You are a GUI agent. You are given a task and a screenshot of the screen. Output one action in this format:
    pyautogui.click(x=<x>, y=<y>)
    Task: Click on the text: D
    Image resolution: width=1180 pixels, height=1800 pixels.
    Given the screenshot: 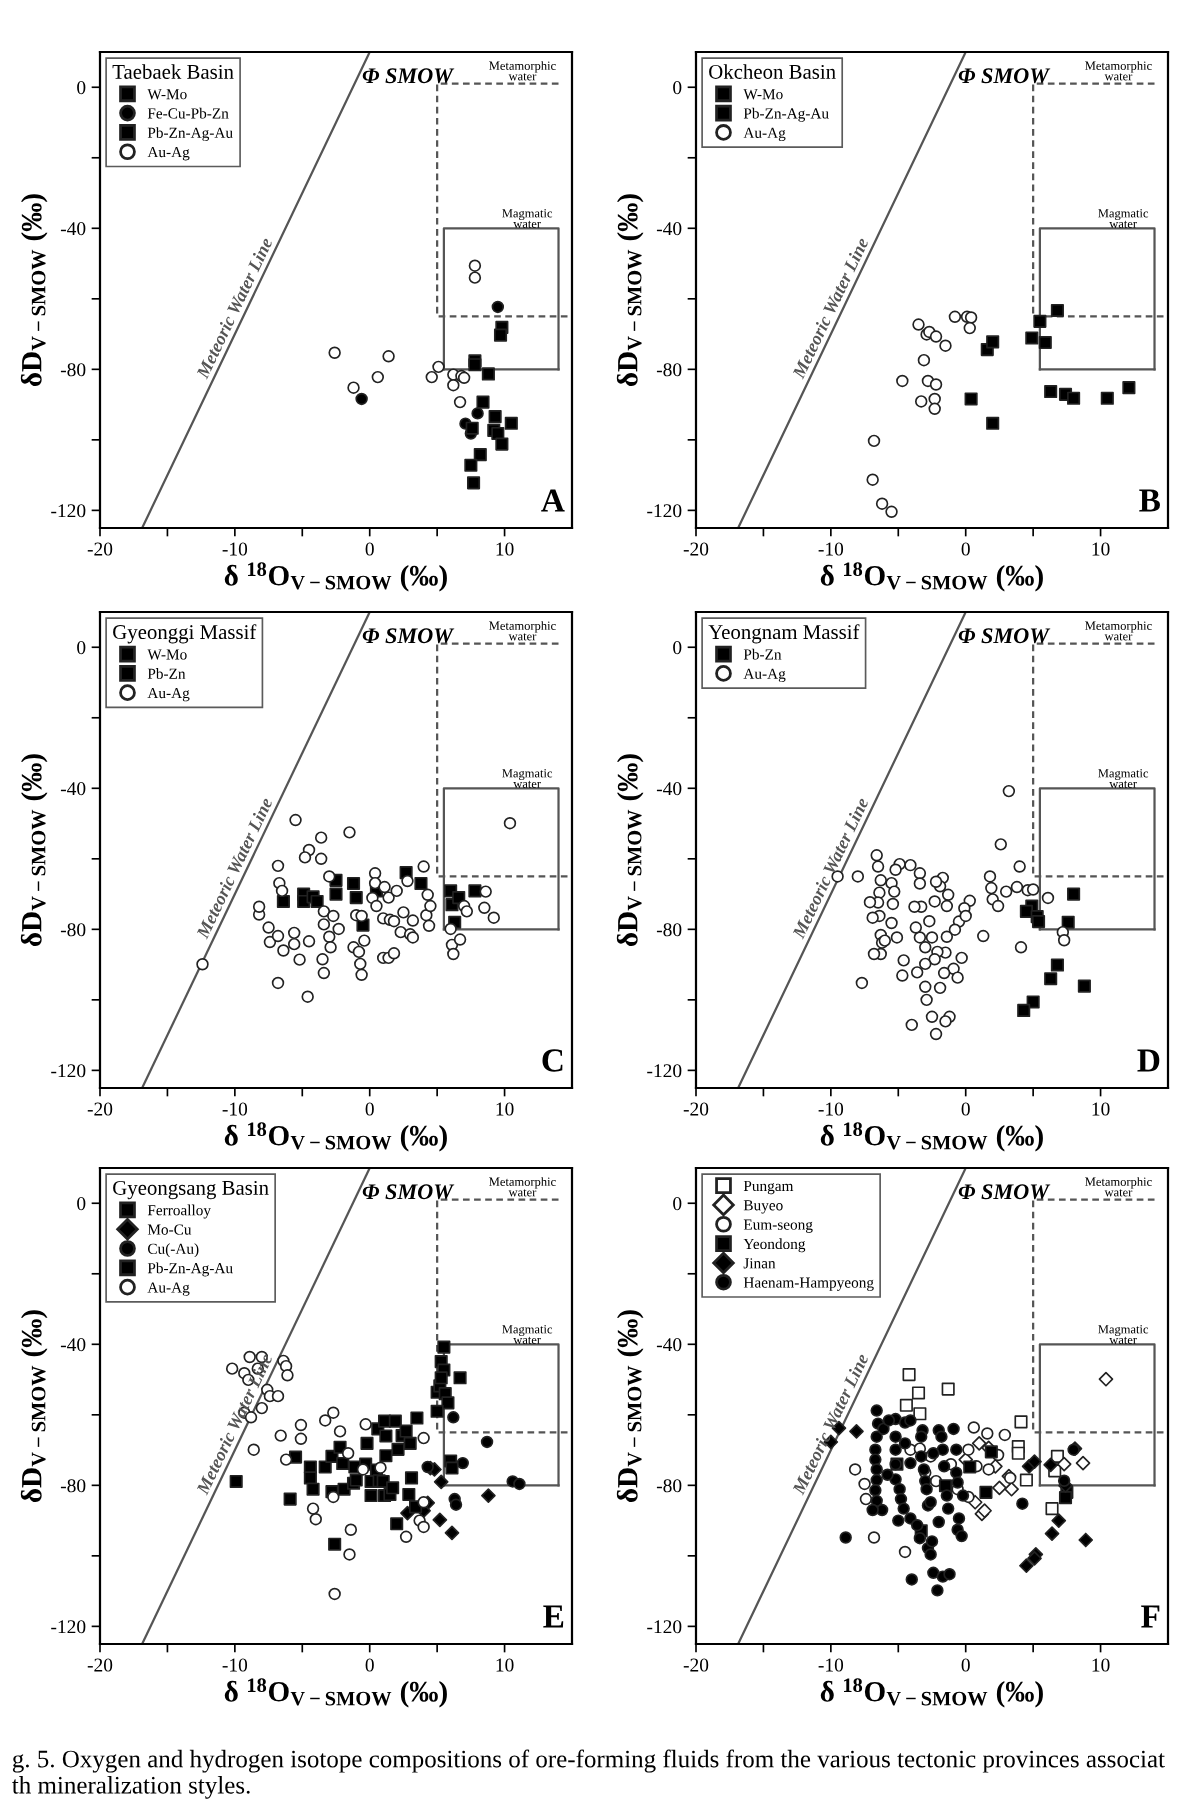 What is the action you would take?
    pyautogui.click(x=1148, y=1060)
    